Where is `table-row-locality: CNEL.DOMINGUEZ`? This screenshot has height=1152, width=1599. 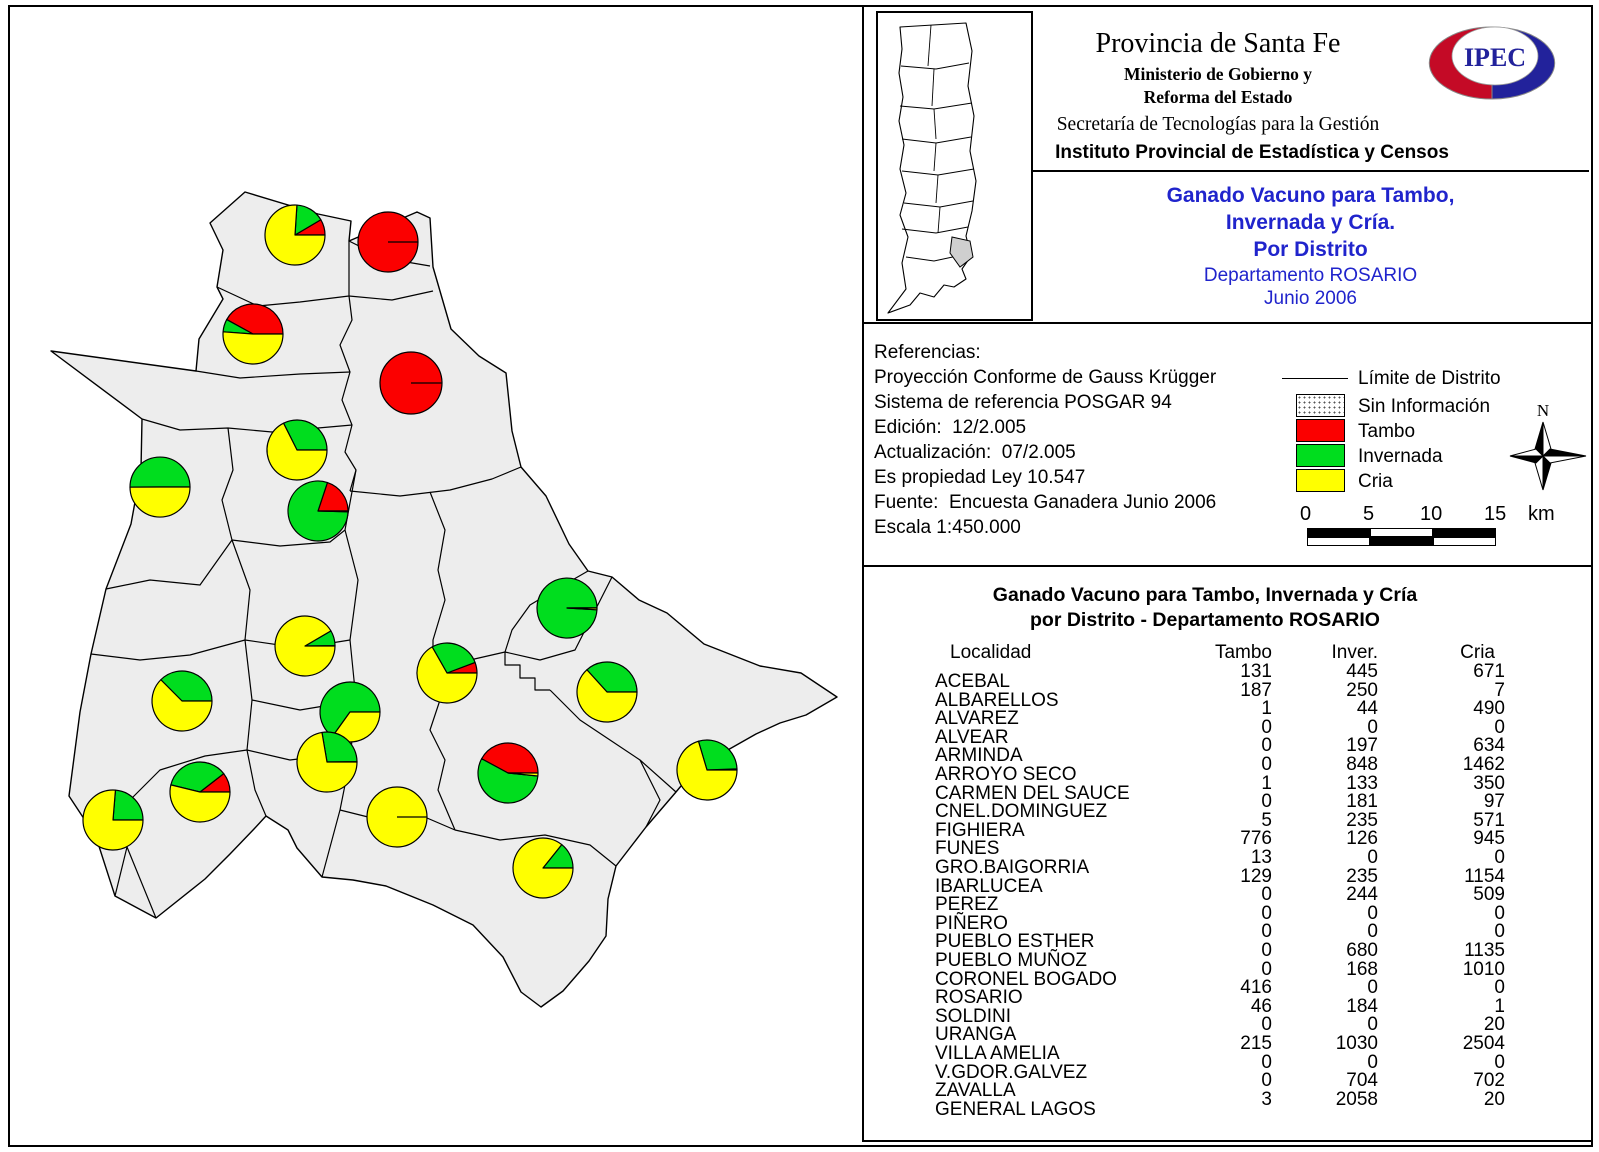 table-row-locality: CNEL.DOMINGUEZ is located at coordinates (1021, 812).